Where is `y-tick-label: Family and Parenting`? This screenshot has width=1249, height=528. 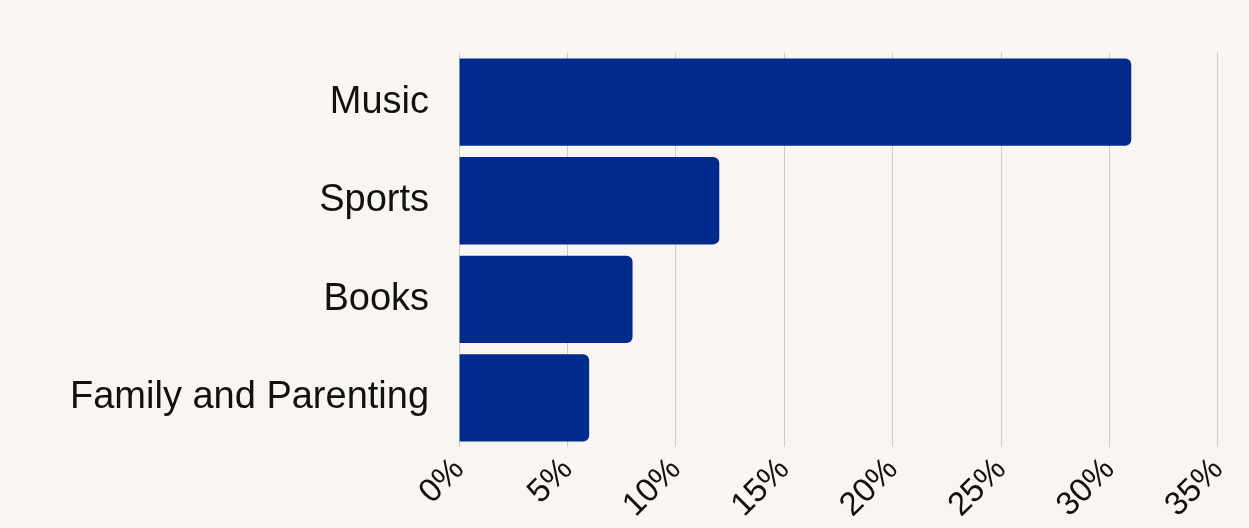
y-tick-label: Family and Parenting is located at coordinates (249, 395).